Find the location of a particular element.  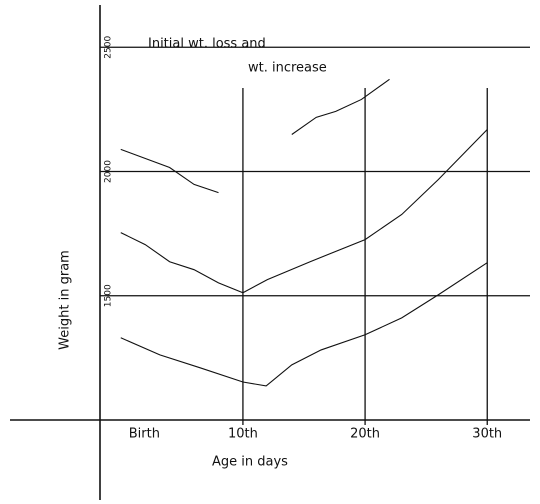

x-tick-label: 20th is located at coordinates (365, 434).